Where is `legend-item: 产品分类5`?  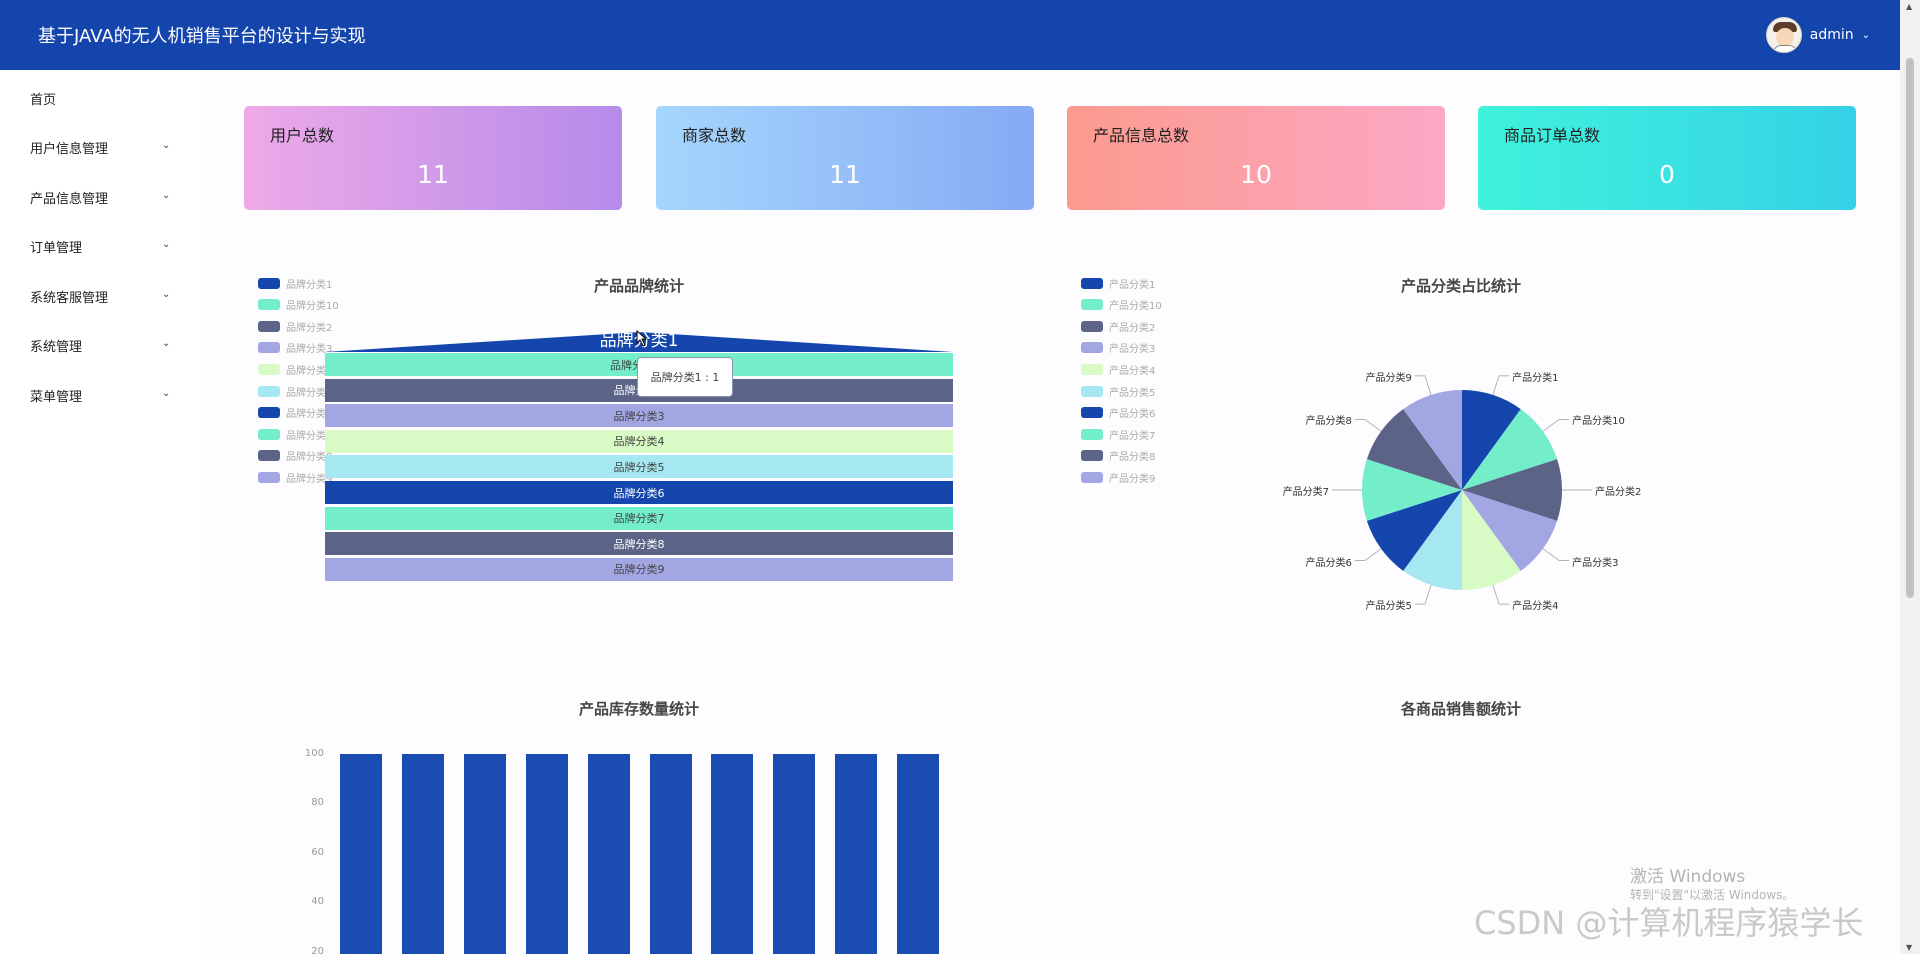 legend-item: 产品分类5 is located at coordinates (1118, 391).